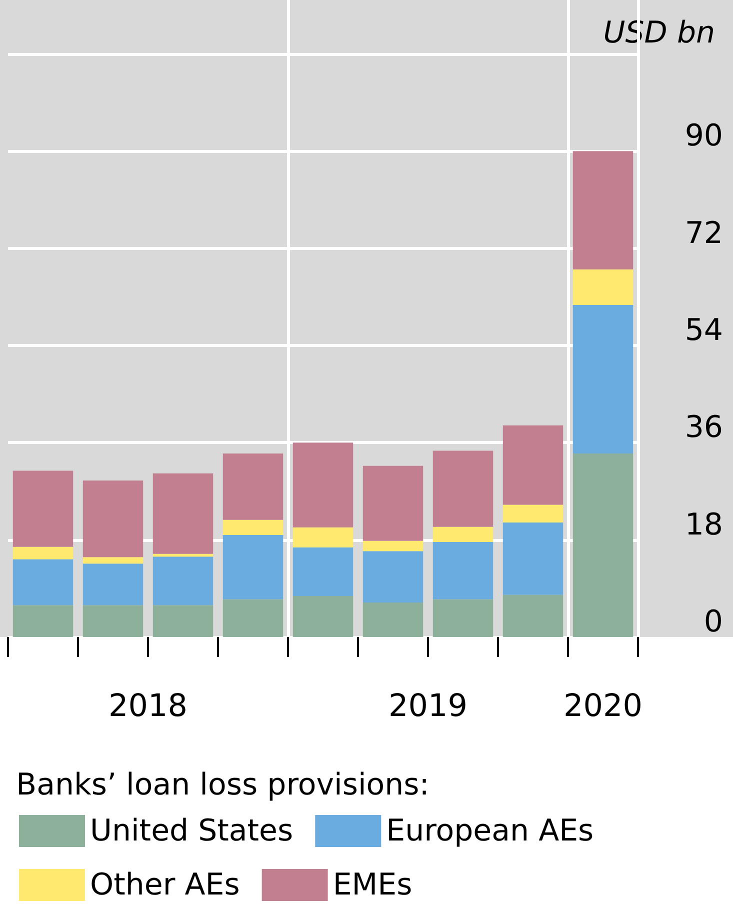 The width and height of the screenshot is (733, 914). I want to click on y-tick-label: 54, so click(703, 330).